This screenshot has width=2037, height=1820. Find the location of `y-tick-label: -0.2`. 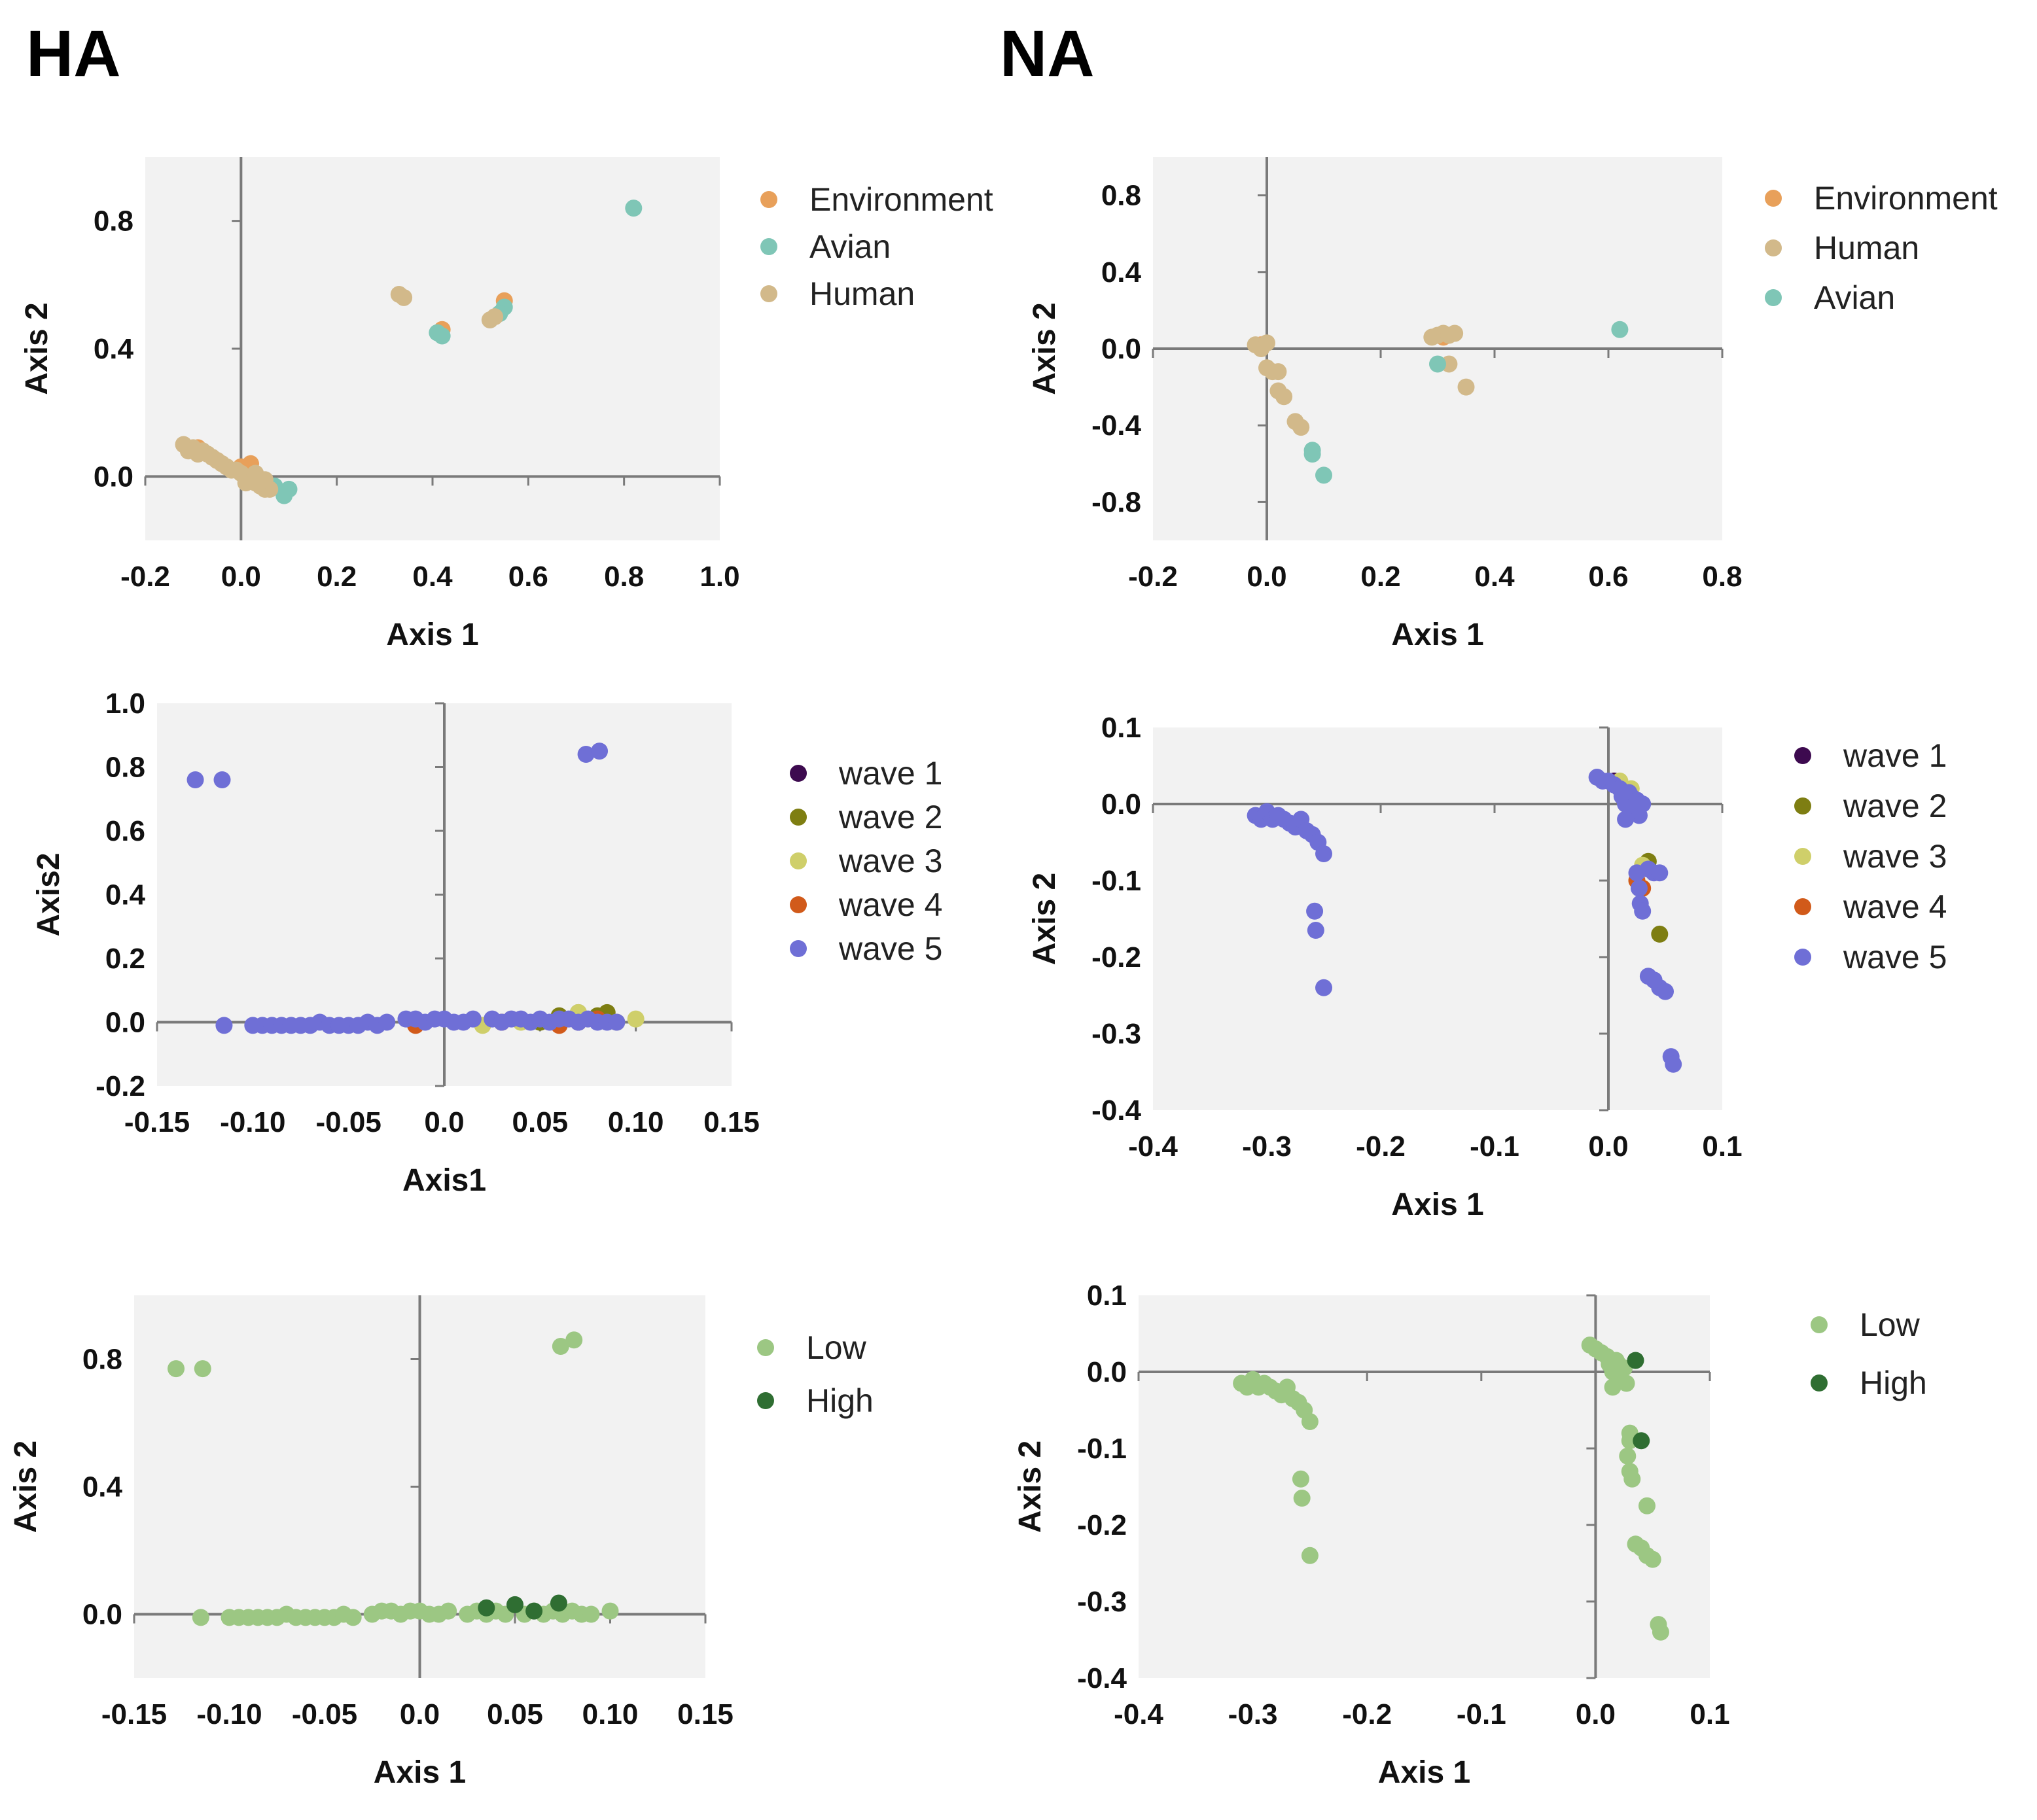

y-tick-label: -0.2 is located at coordinates (1116, 957).